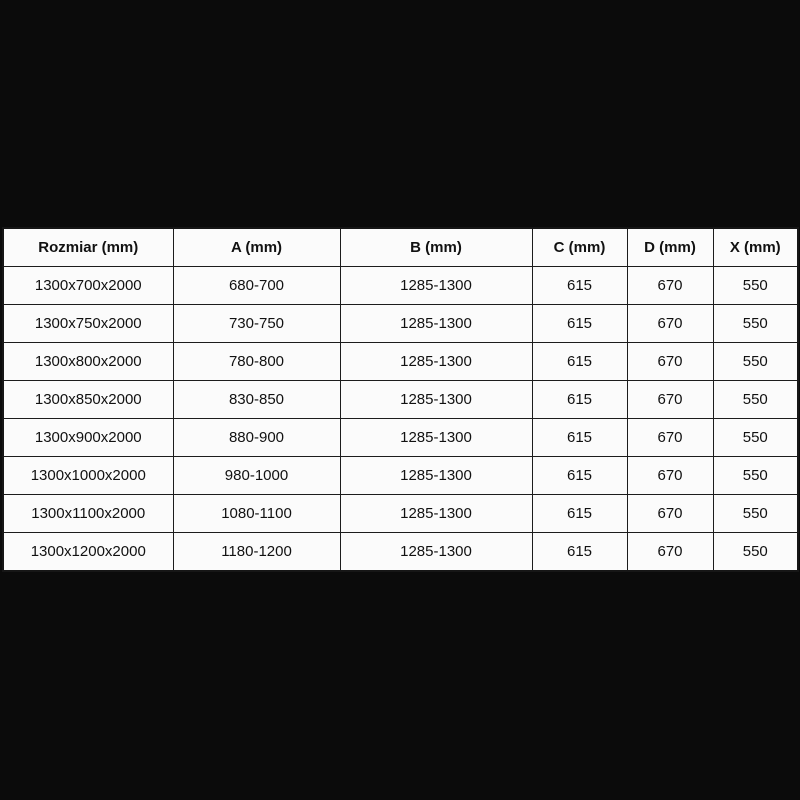 This screenshot has width=800, height=800. I want to click on table-cell: 780-800, so click(256, 361).